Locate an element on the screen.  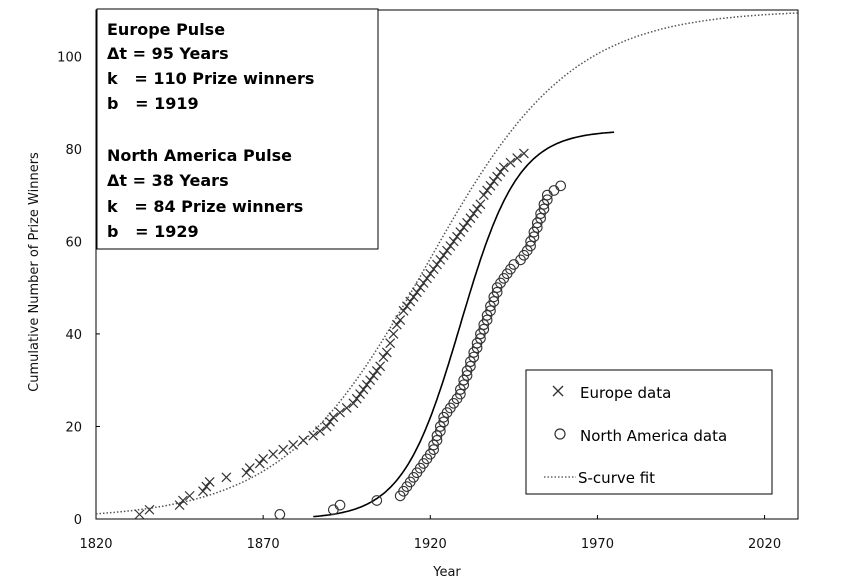
na-pulse-b: b = 1929 is located at coordinates (153, 231).